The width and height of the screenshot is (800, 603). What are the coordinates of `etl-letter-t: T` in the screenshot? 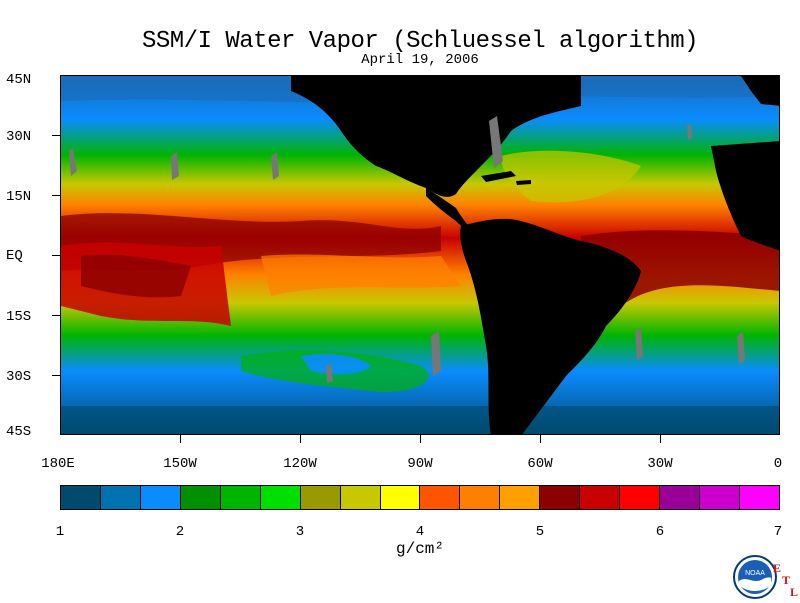 It's located at (786, 580).